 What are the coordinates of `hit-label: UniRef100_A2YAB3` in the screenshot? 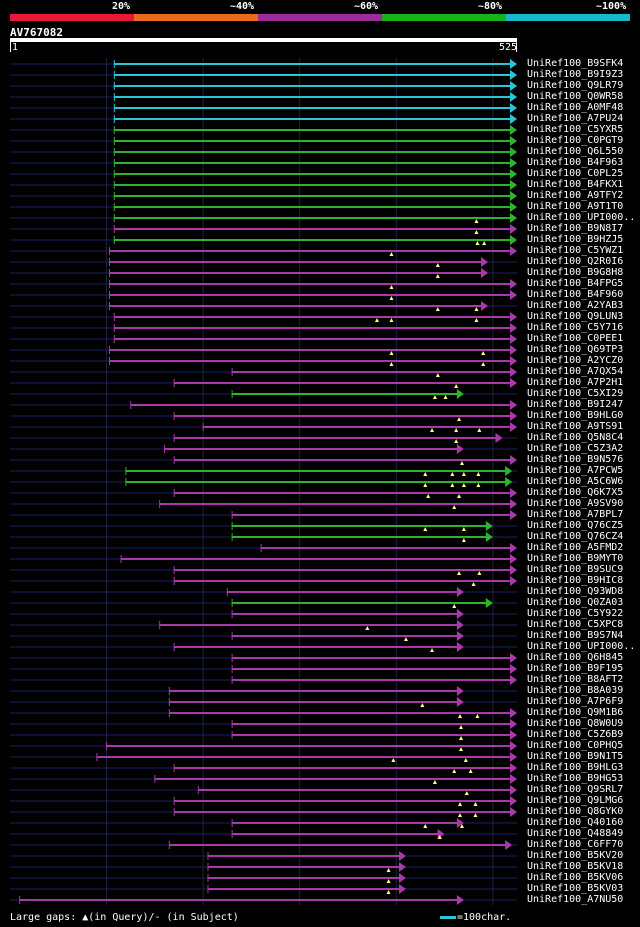 It's located at (575, 305).